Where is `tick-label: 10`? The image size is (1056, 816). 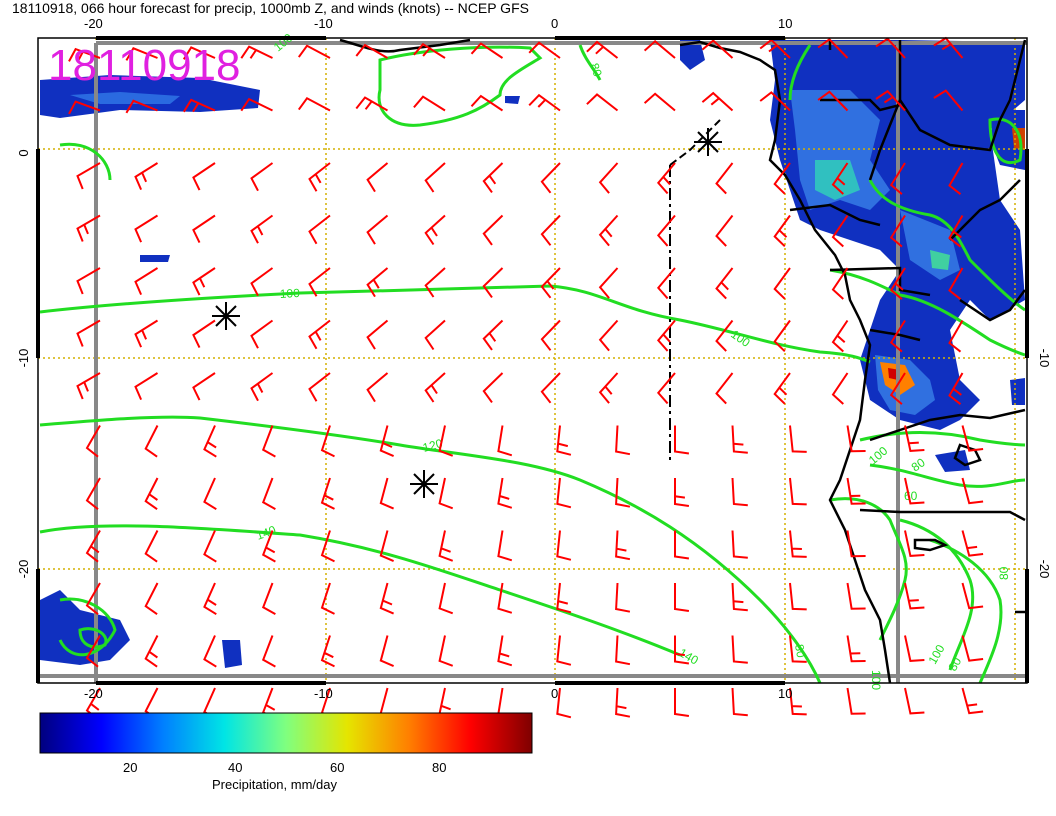 tick-label: 10 is located at coordinates (785, 23).